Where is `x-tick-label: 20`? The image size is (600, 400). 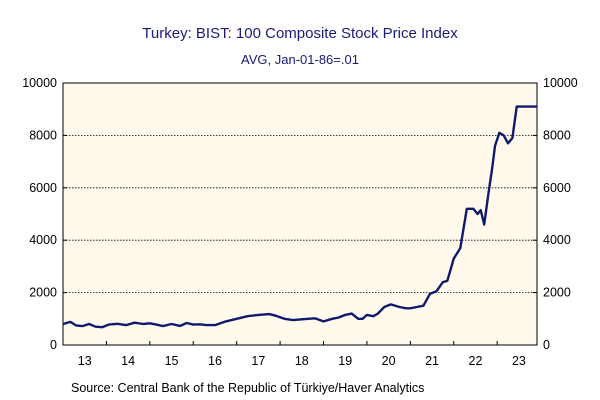 x-tick-label: 20 is located at coordinates (389, 361).